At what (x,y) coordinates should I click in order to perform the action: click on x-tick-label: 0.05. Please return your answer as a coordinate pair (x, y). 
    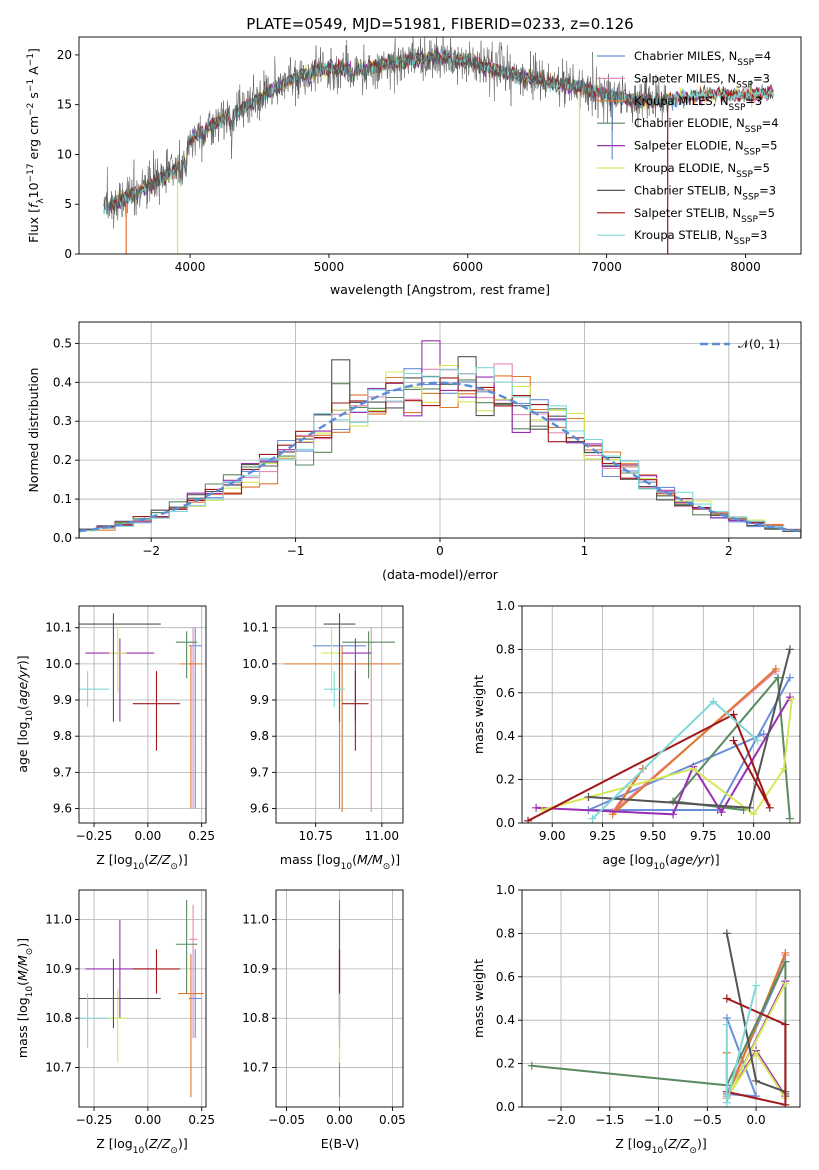
    Looking at the image, I should click on (392, 1120).